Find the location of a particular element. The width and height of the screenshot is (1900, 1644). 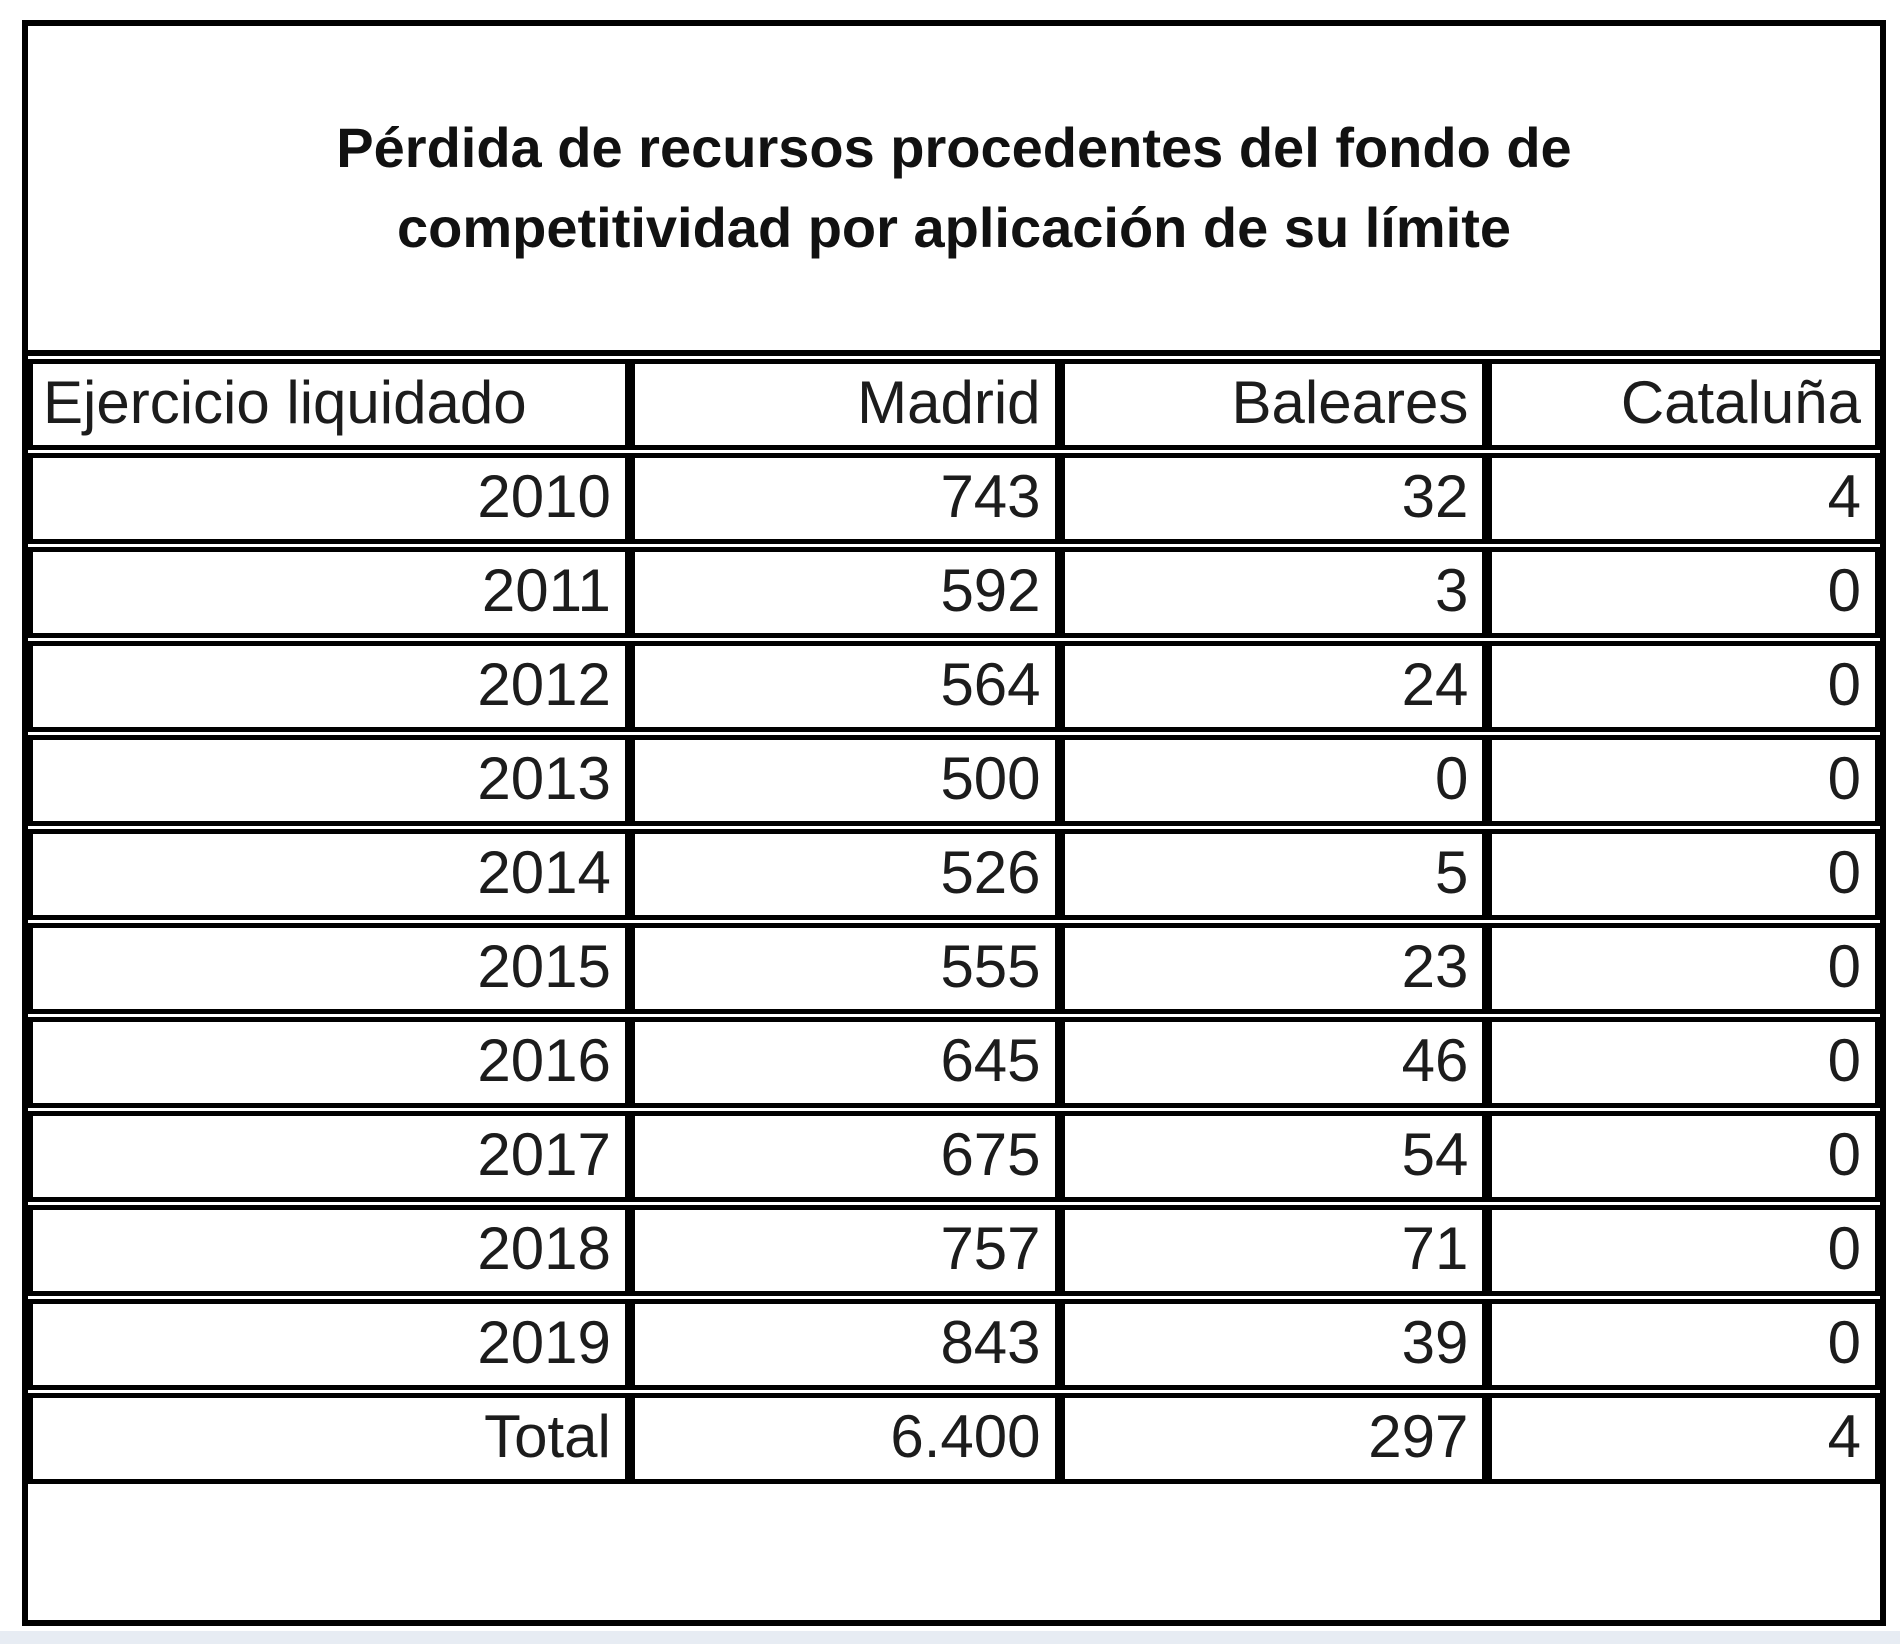

table-row-2016: 2016 645 46 0 is located at coordinates (954, 1062).